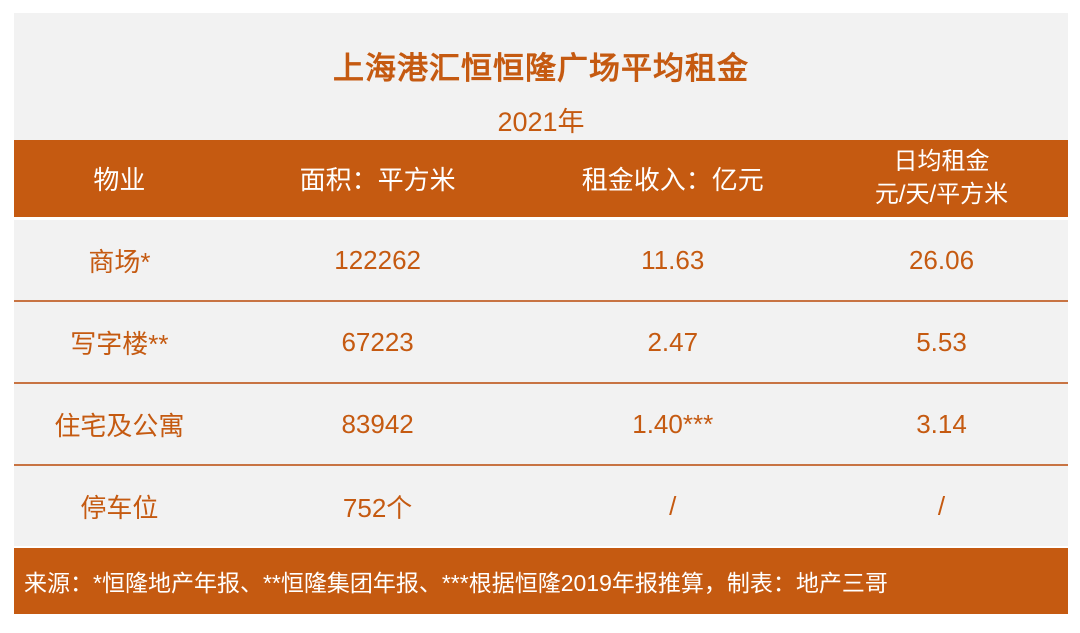 Image resolution: width=1080 pixels, height=633 pixels. Describe the element at coordinates (673, 423) in the screenshot. I see `cell-rent-income: 1.40***` at that location.